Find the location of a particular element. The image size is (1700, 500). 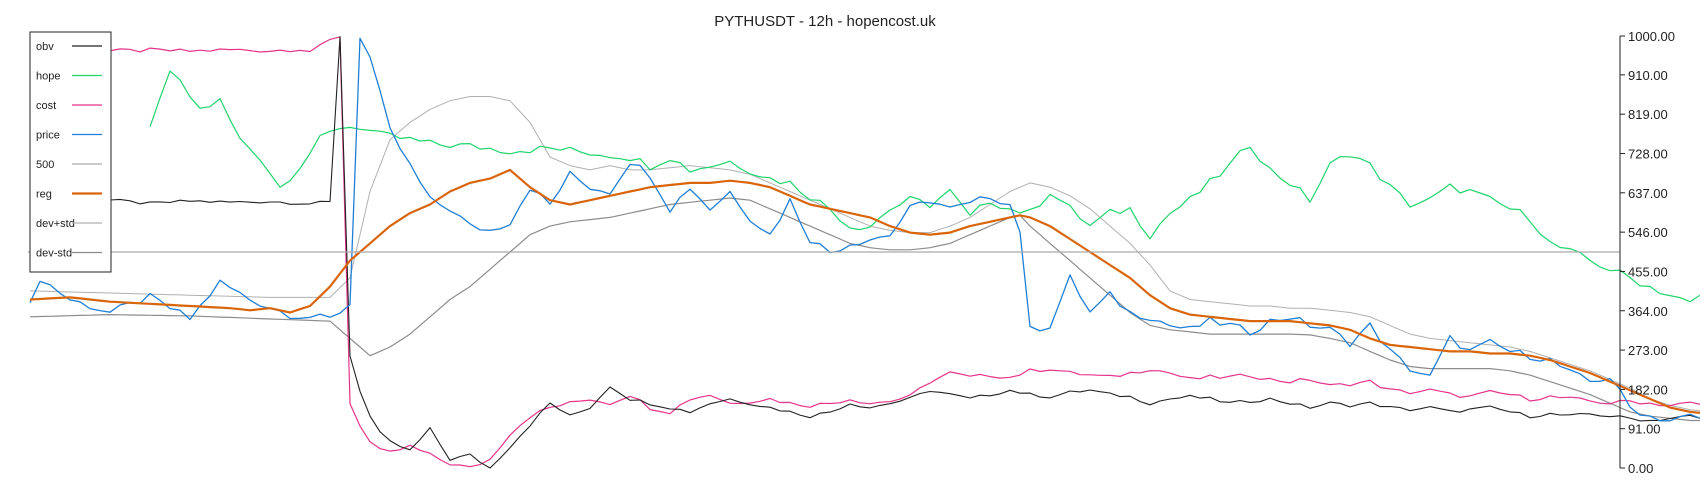

legend-label: reg is located at coordinates (44, 195).